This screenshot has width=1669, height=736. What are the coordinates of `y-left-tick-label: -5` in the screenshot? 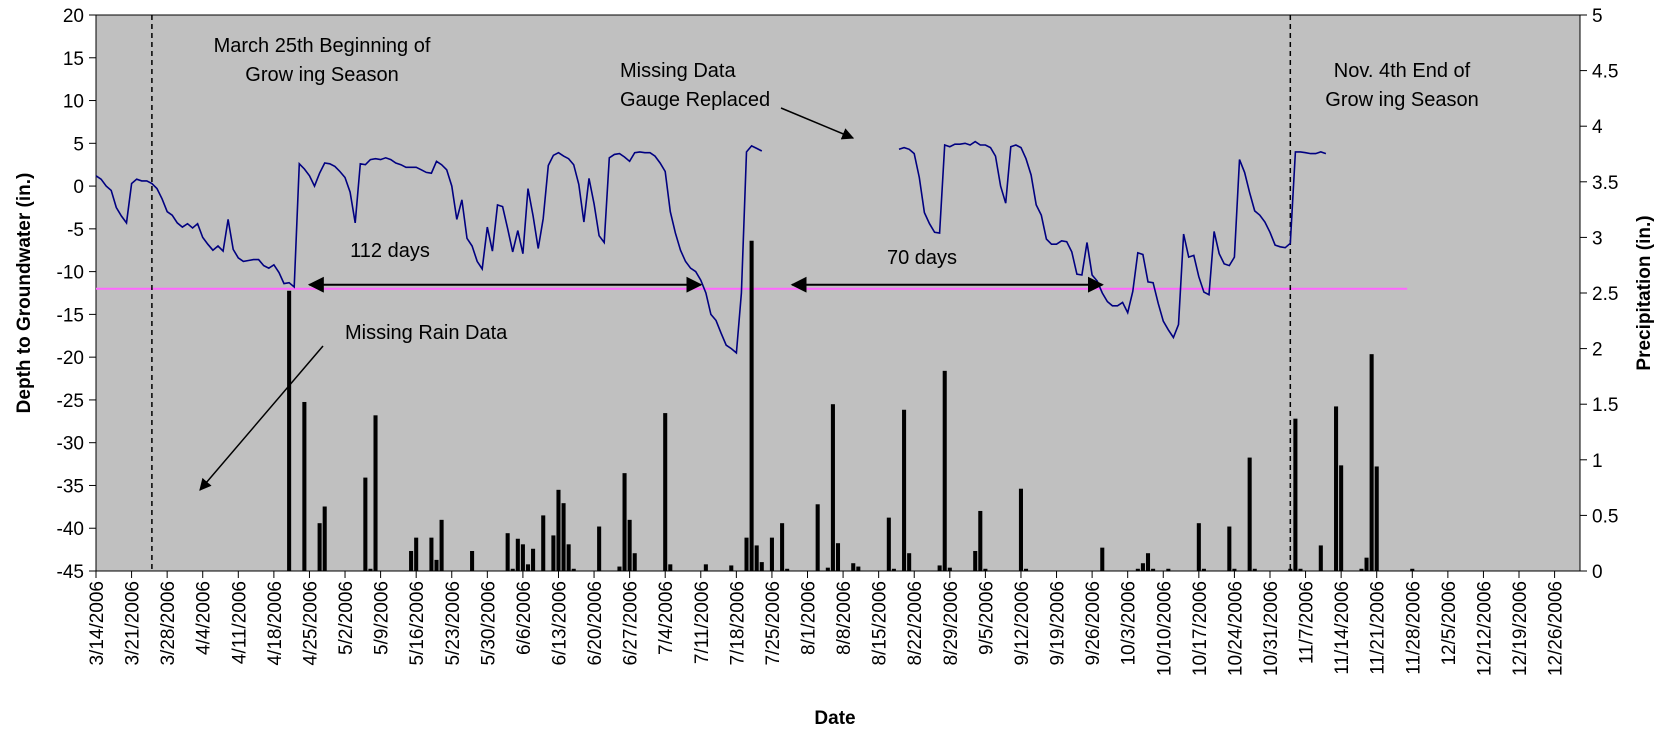 It's located at (75, 230).